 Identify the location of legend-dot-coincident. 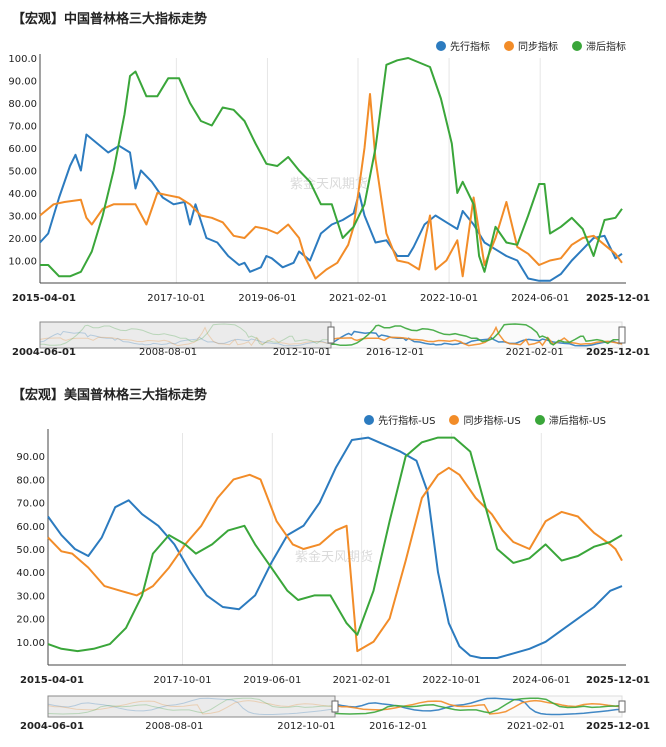
(509, 45).